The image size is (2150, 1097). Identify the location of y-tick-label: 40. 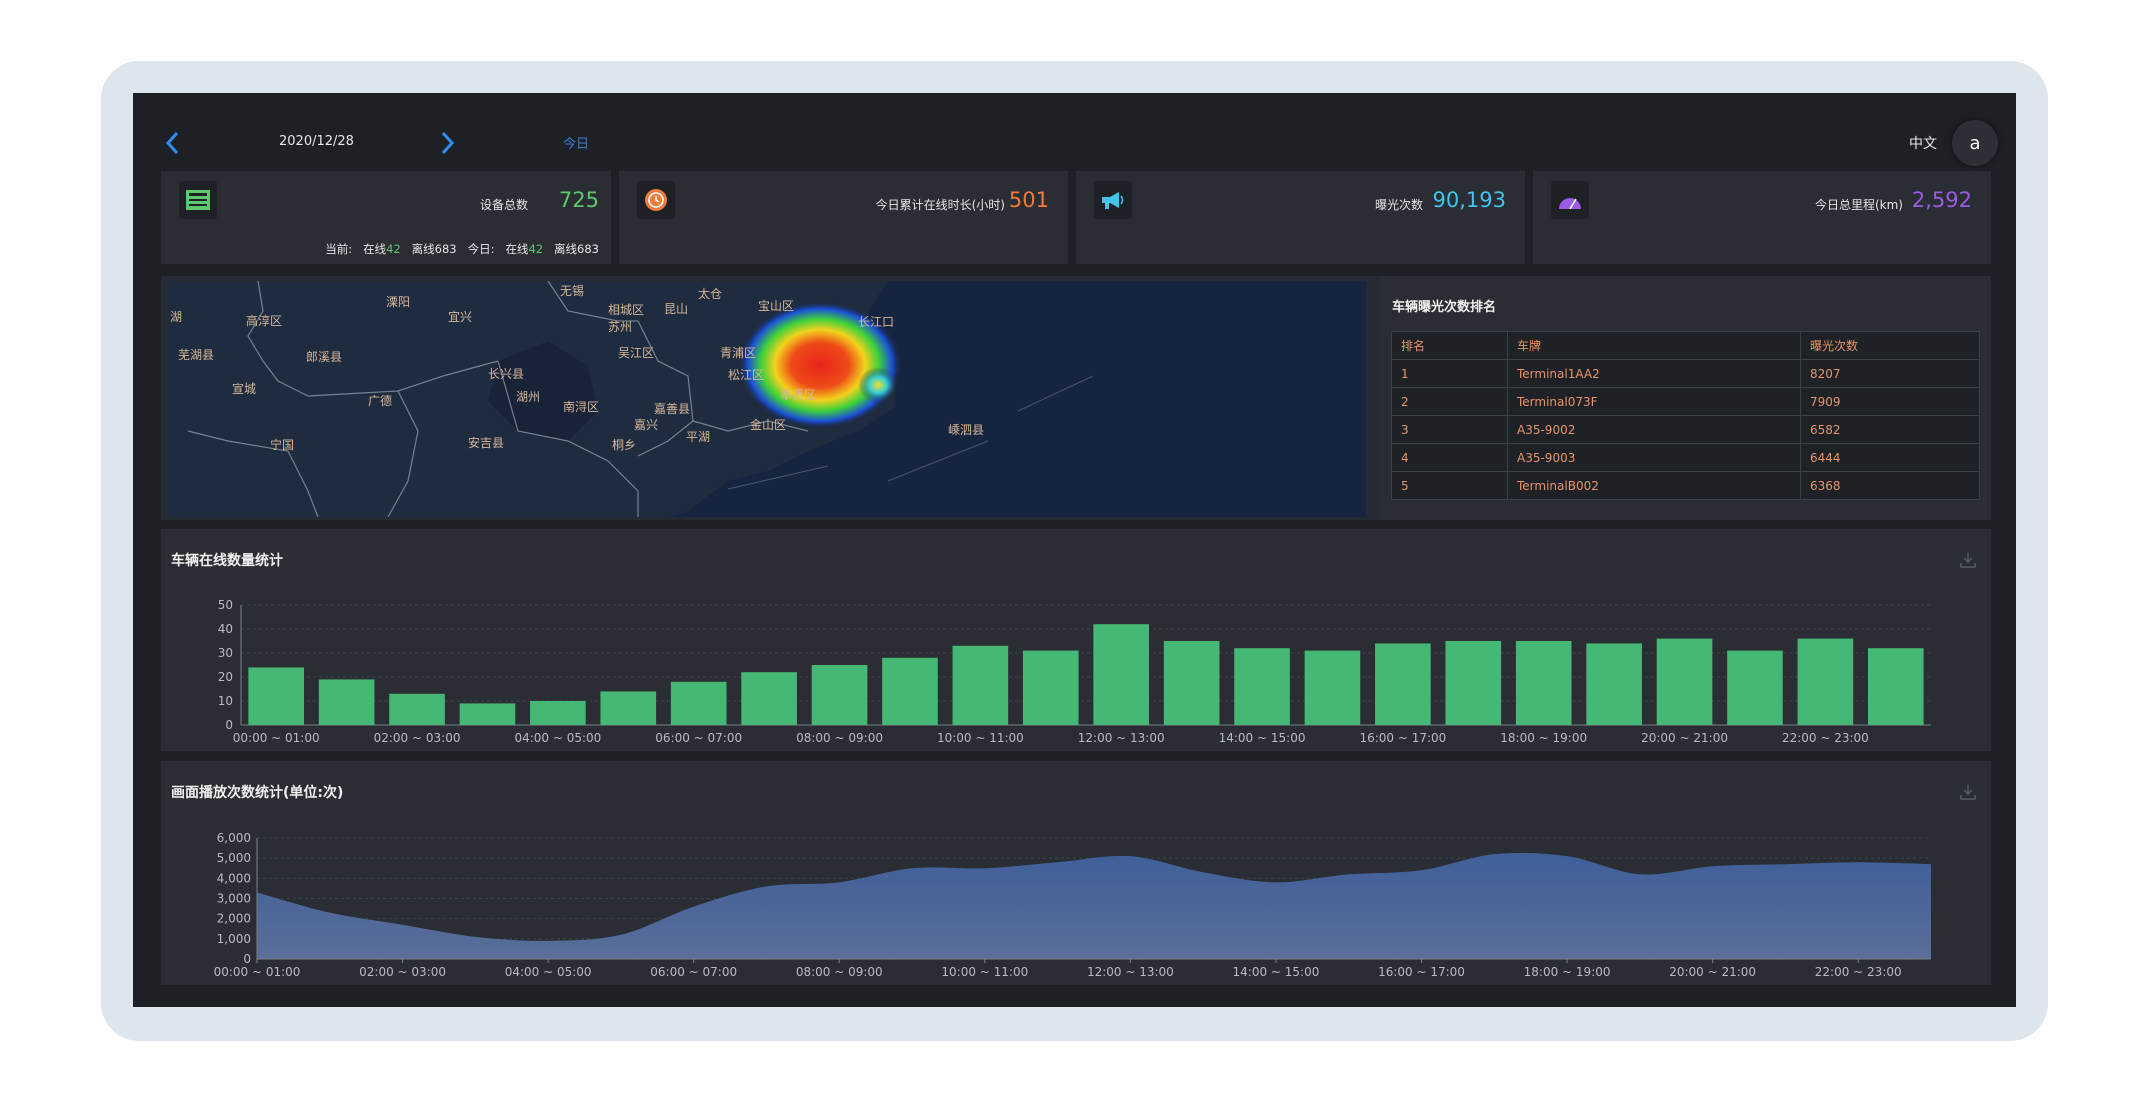
(225, 629).